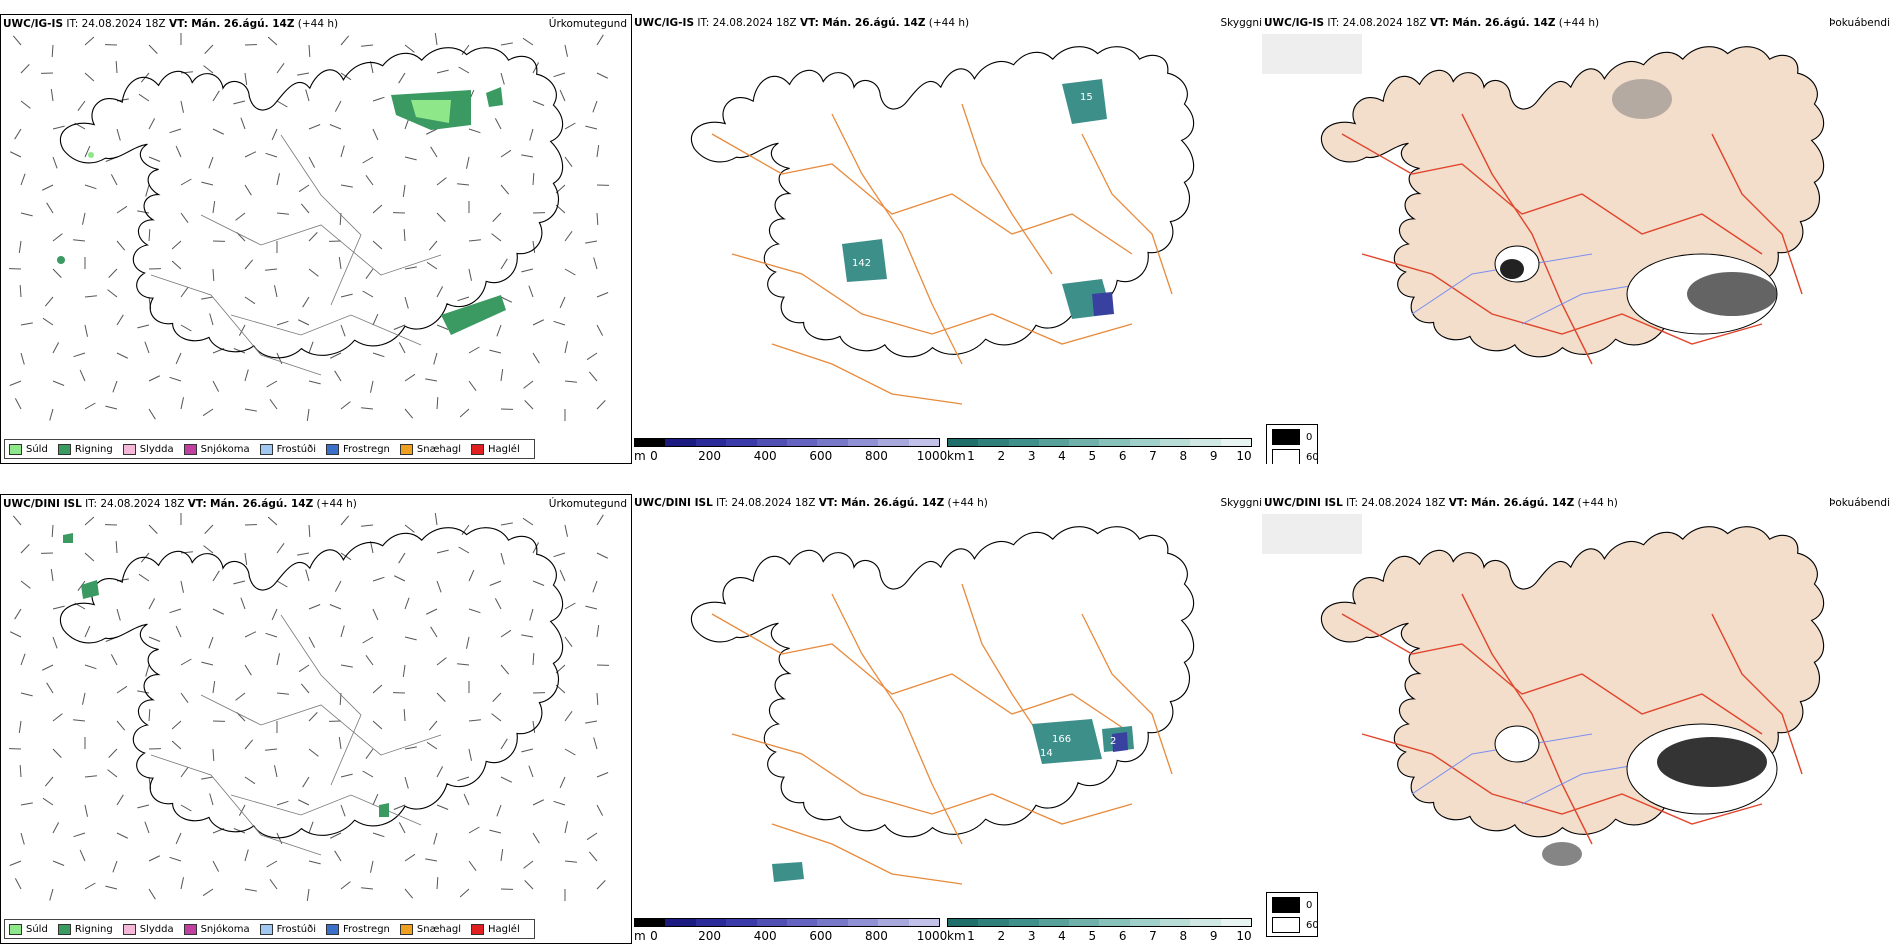 This screenshot has width=1900, height=950. Describe the element at coordinates (821, 456) in the screenshot. I see `colorbar-tick: 600` at that location.